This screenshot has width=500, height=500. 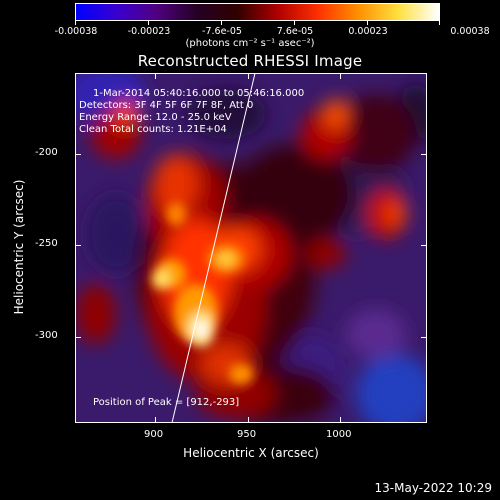 I want to click on colorbar-tick-label: -0.00023, so click(x=149, y=31).